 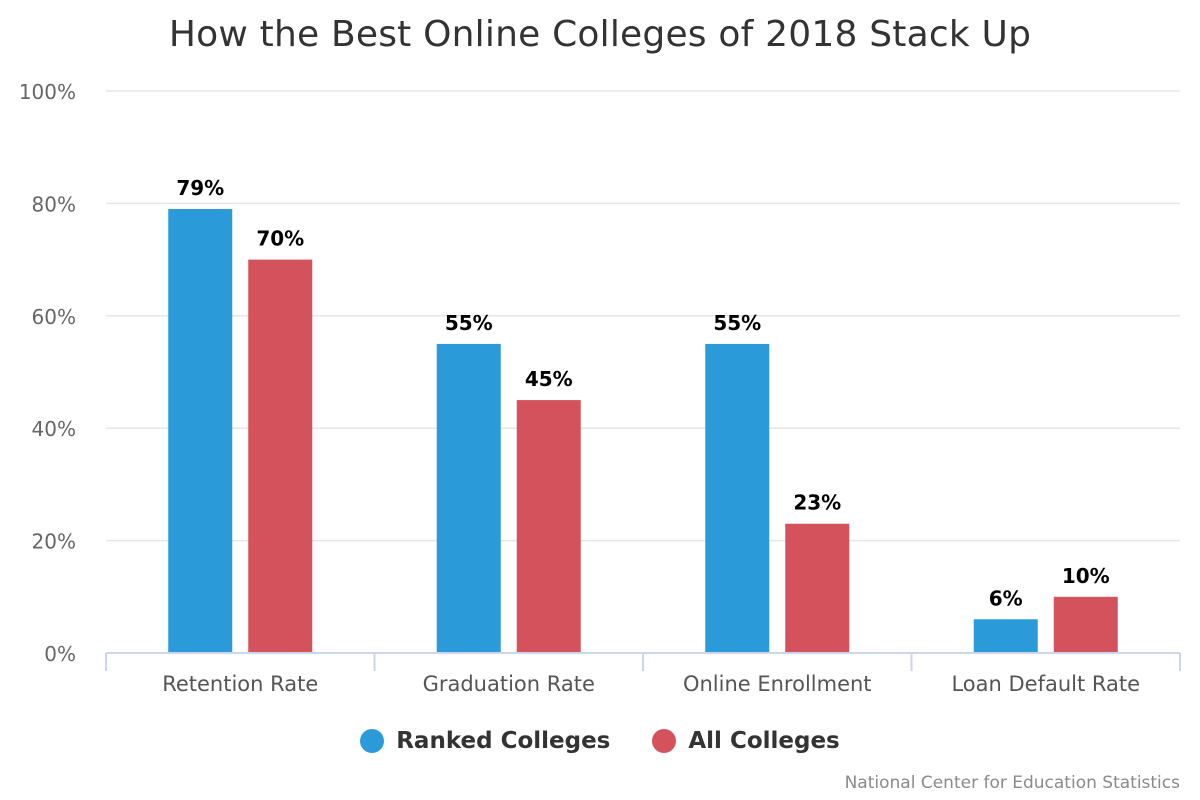 What do you see at coordinates (200, 188) in the screenshot?
I see `data-label-ranked-colleges-retention-rate: 79%` at bounding box center [200, 188].